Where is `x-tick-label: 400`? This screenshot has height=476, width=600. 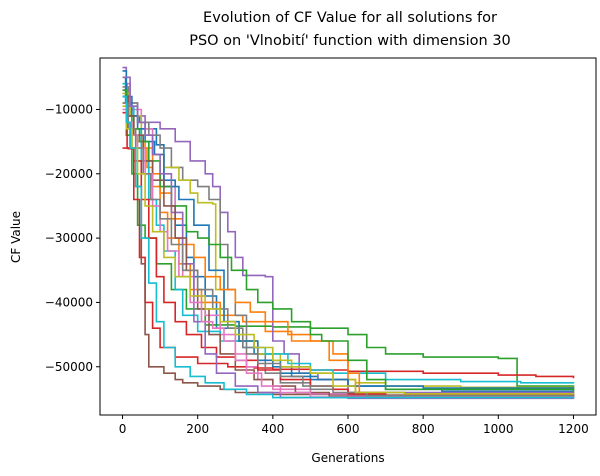
x-tick-label: 400 is located at coordinates (272, 429).